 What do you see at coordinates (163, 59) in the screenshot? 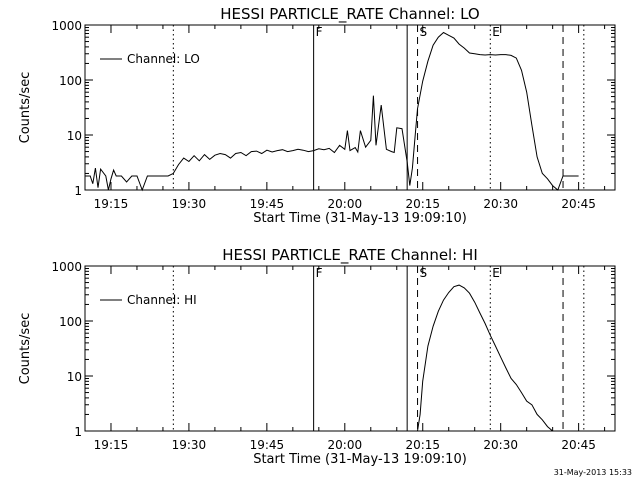
I see `legend-label: Channel: LO` at bounding box center [163, 59].